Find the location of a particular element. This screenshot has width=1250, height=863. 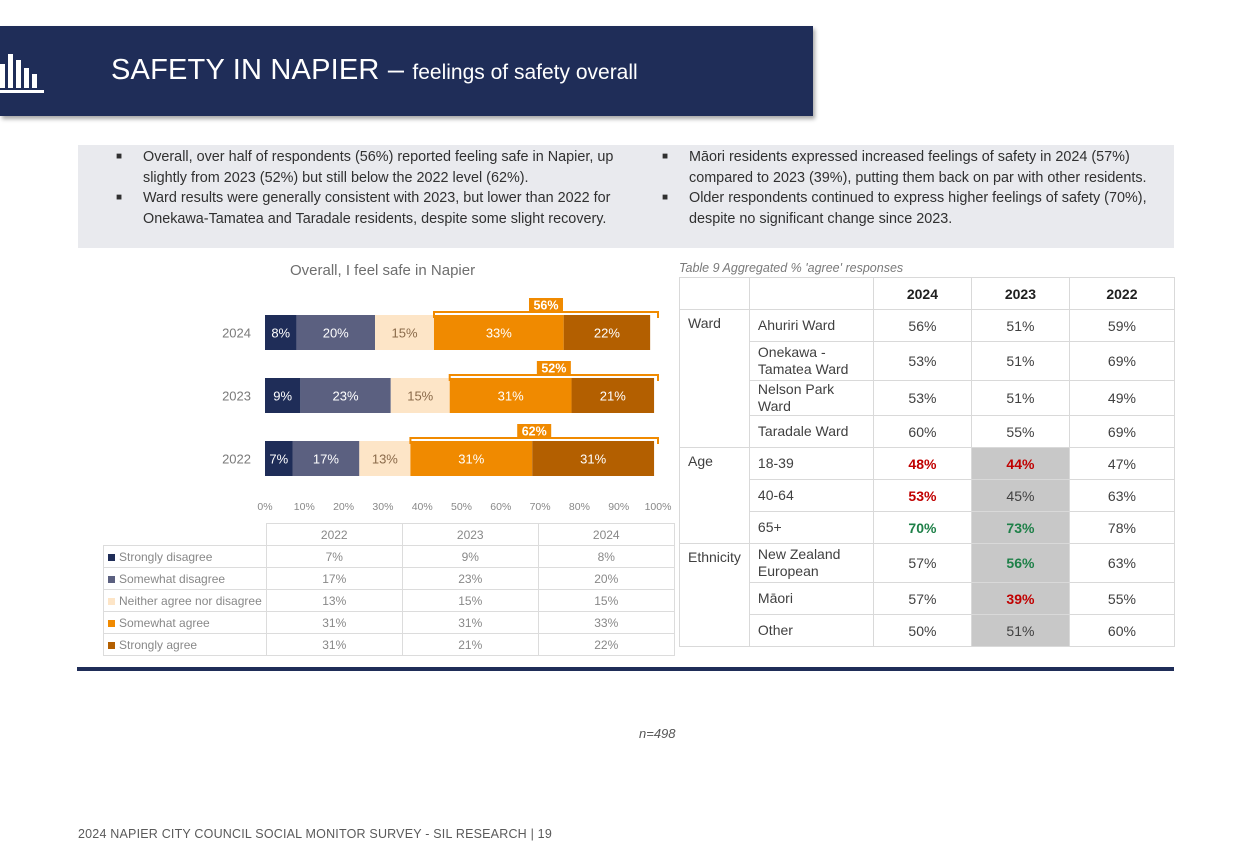

bar-value-label: 17% is located at coordinates (326, 459).